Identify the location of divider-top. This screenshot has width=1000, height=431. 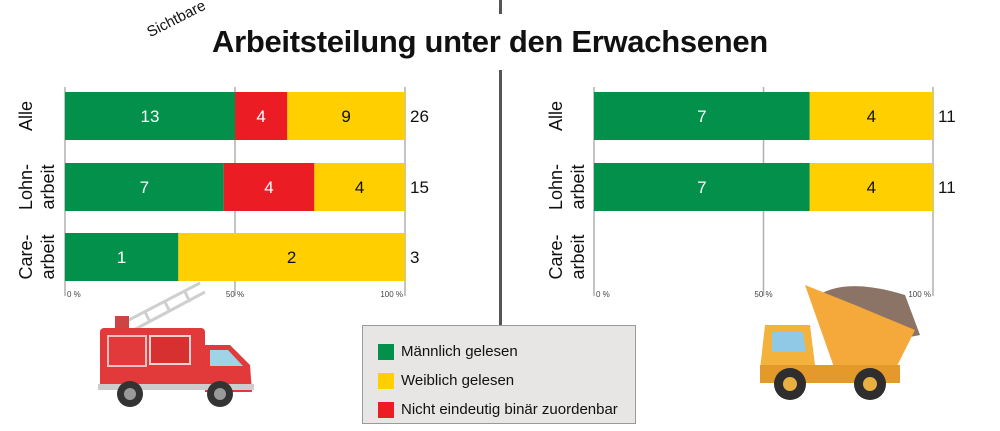
(500, 7).